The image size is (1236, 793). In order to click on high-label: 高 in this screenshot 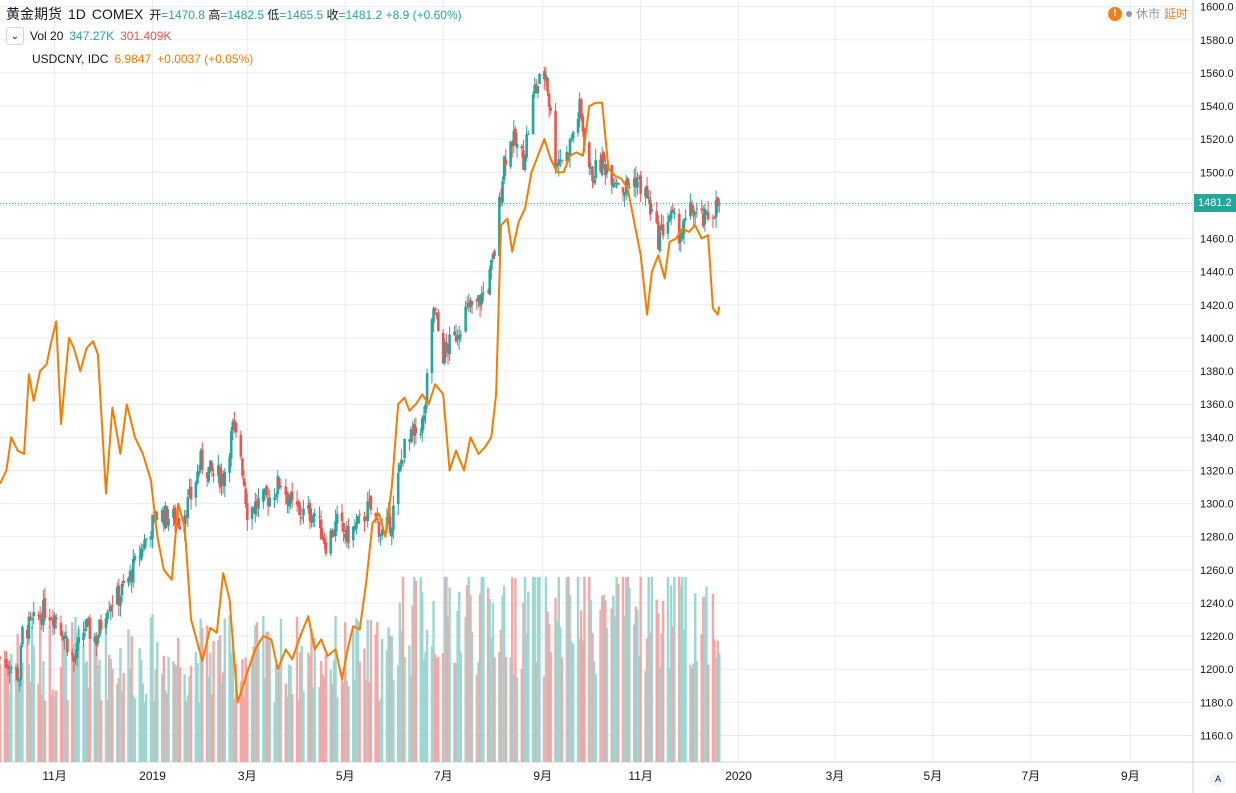, I will do `click(214, 14)`.